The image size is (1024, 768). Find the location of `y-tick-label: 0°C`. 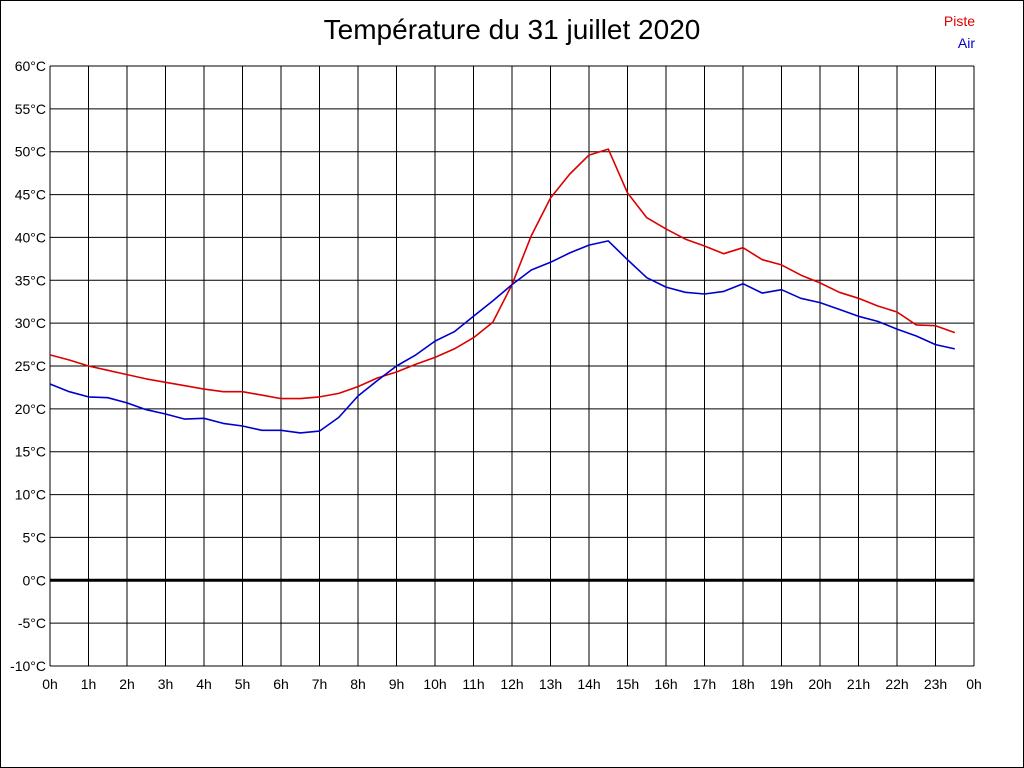

y-tick-label: 0°C is located at coordinates (35, 580).